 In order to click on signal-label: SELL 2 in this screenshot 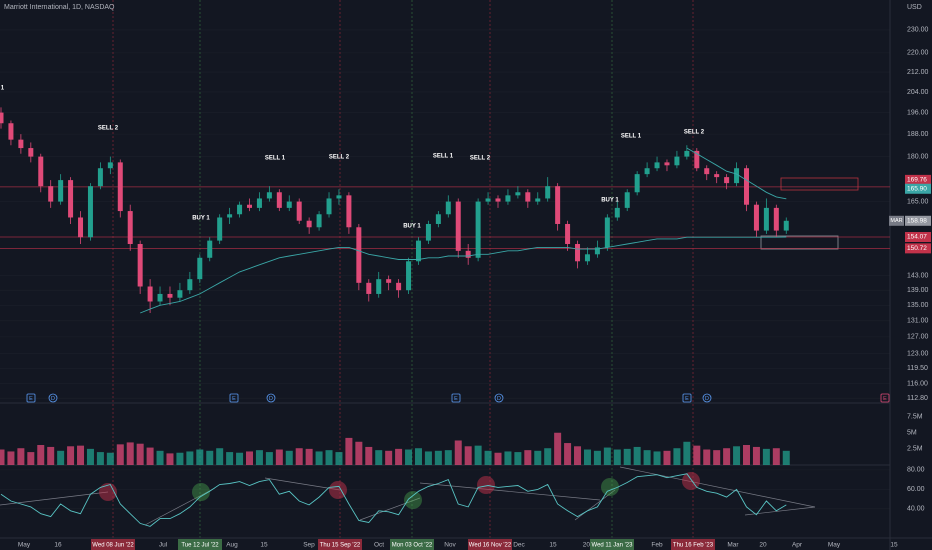, I will do `click(694, 133)`.